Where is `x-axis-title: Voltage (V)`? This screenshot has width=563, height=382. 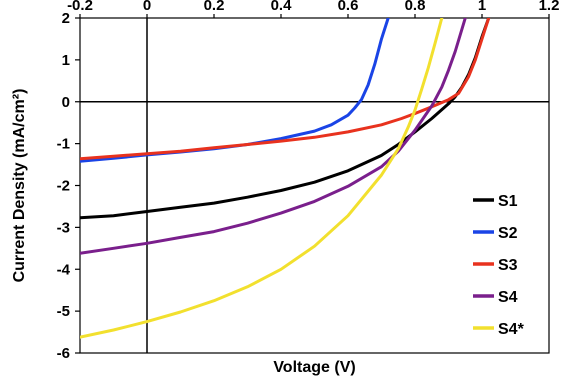 x-axis-title: Voltage (V) is located at coordinates (314, 367).